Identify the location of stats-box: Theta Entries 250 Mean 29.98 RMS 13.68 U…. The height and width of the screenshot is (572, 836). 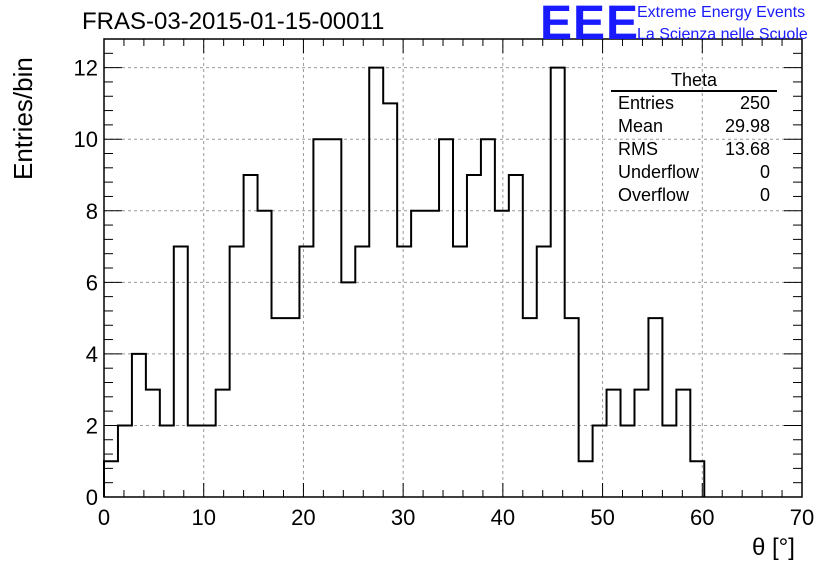
(694, 138).